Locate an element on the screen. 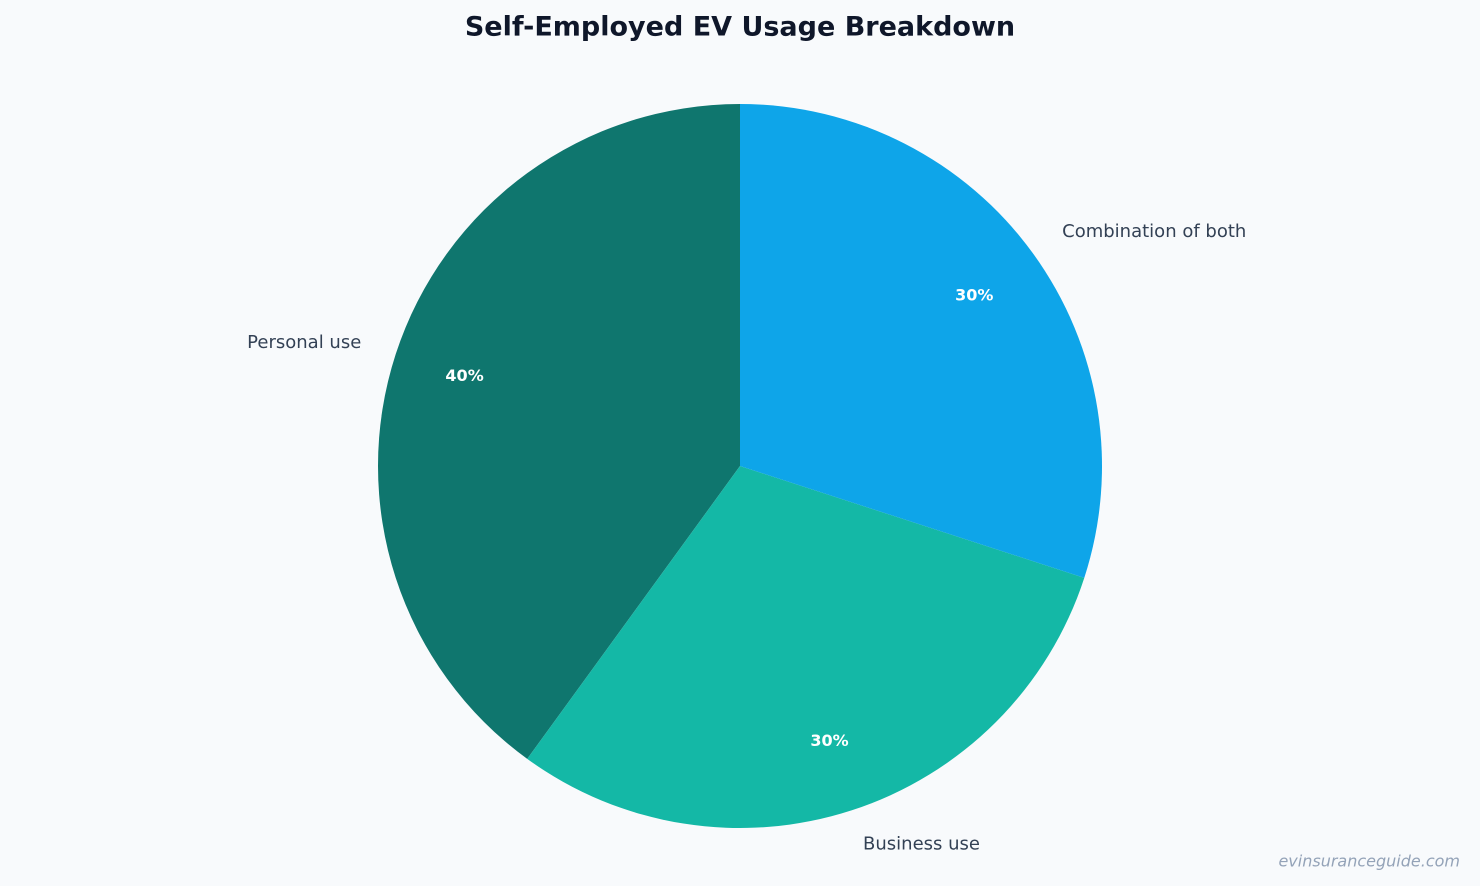 This screenshot has height=886, width=1480. chart-title: Self-Employed EV Usage Breakdown is located at coordinates (740, 27).